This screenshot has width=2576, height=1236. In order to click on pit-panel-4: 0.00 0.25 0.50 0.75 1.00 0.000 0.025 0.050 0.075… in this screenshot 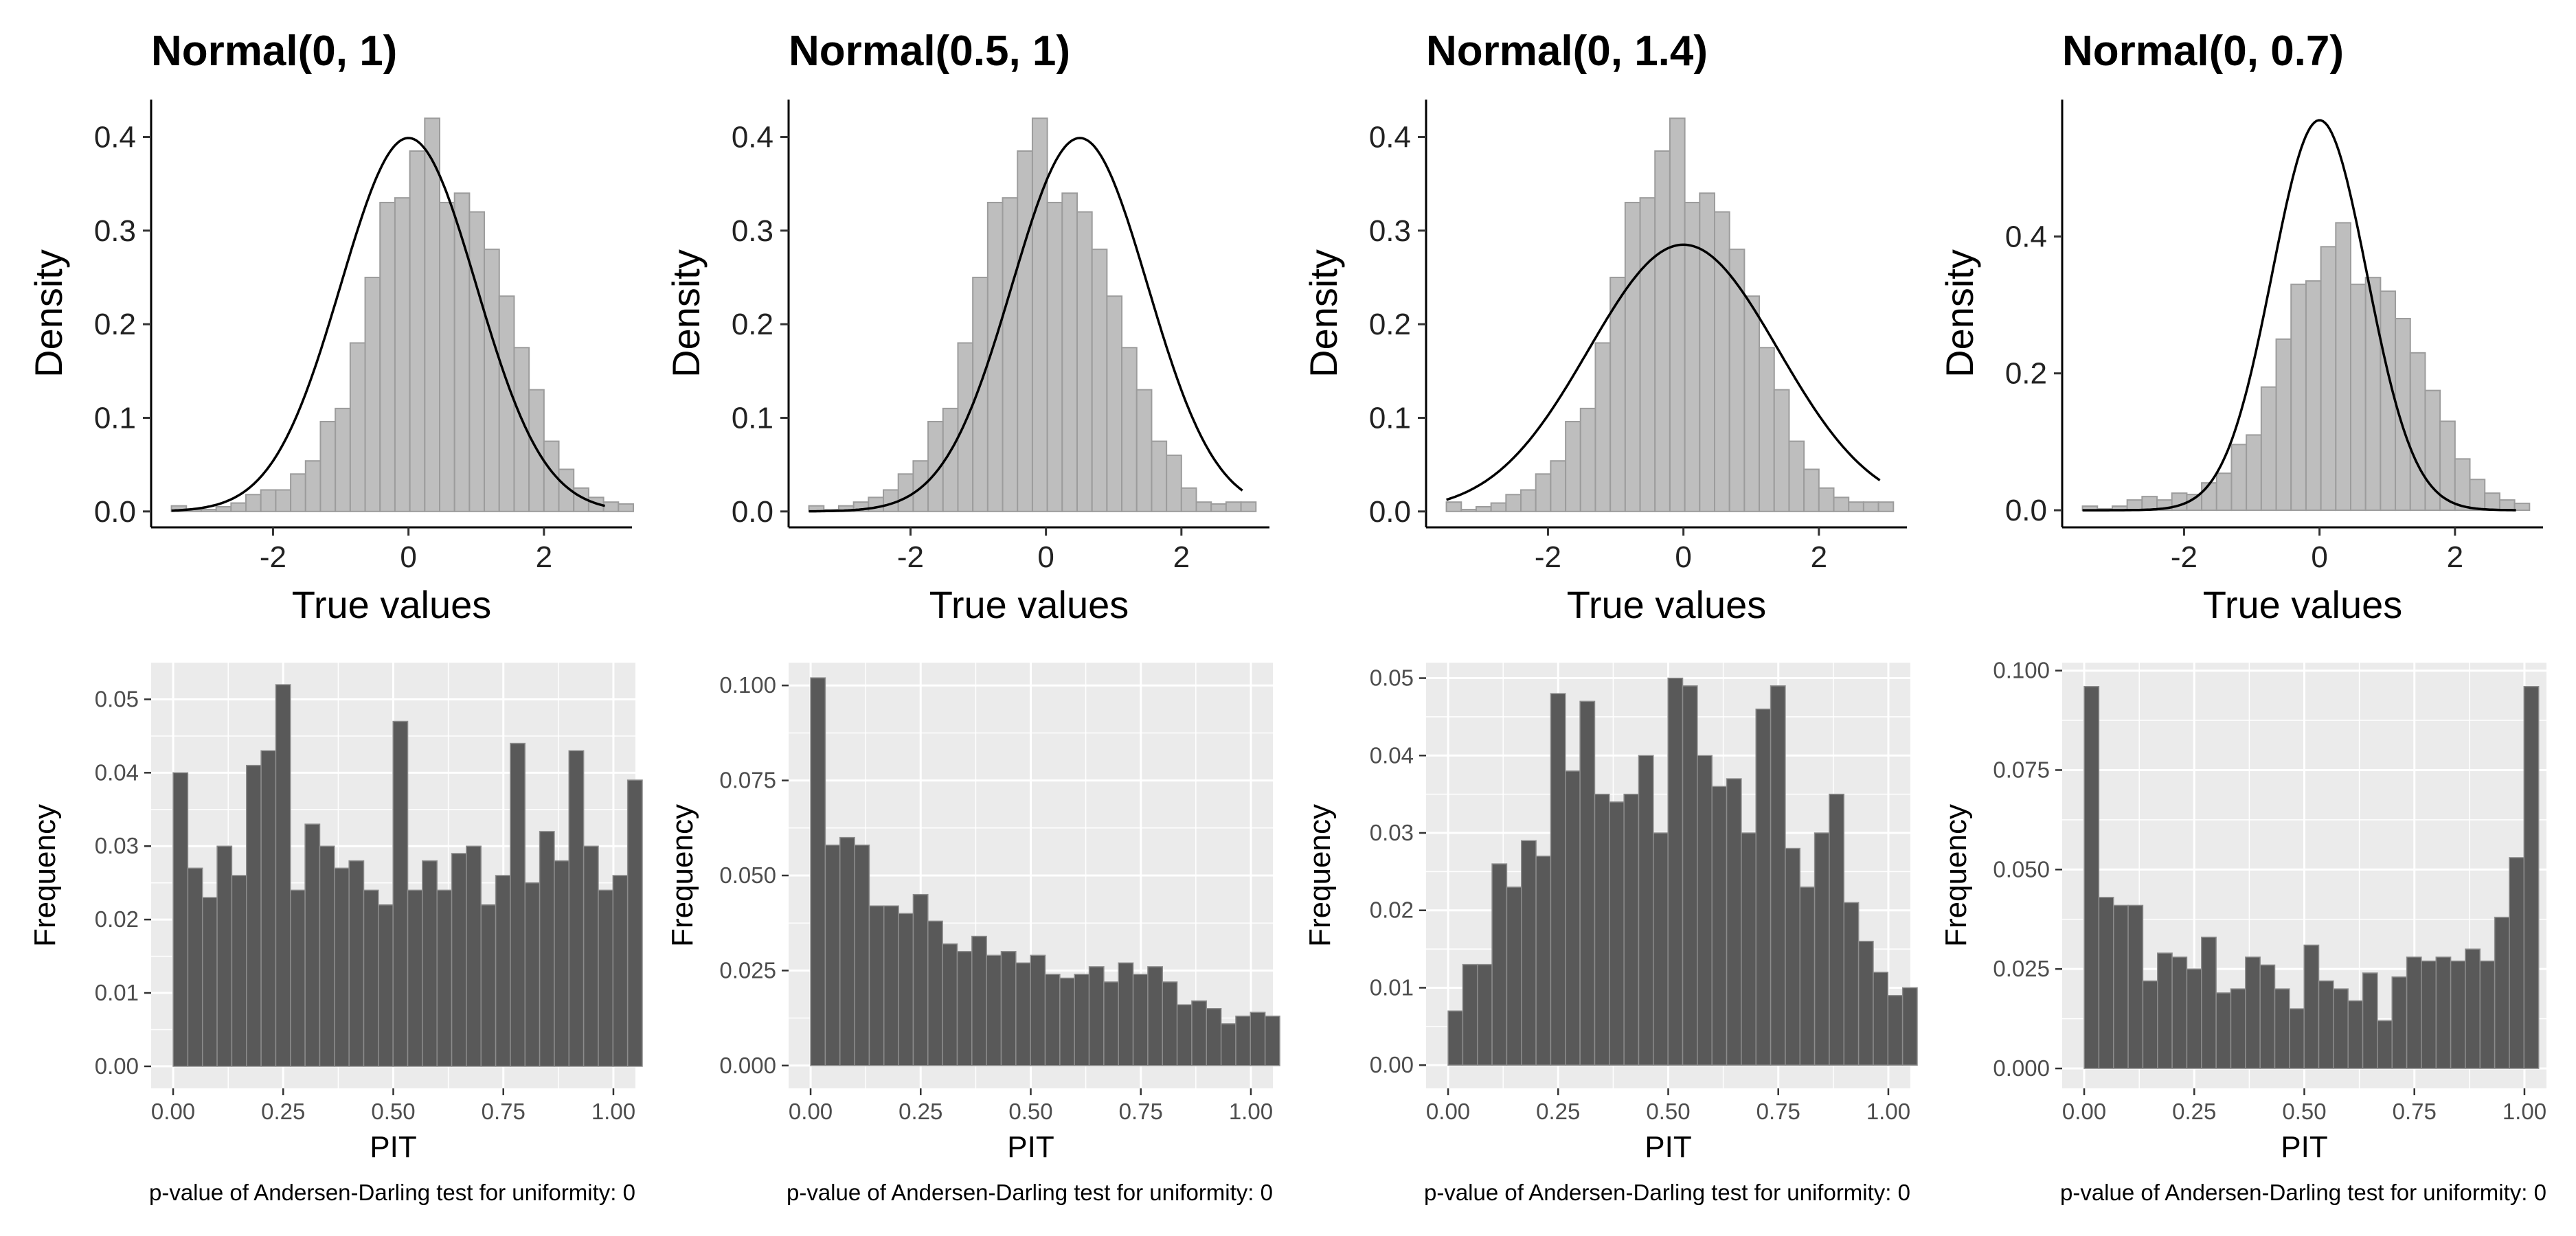, I will do `click(2242, 931)`.